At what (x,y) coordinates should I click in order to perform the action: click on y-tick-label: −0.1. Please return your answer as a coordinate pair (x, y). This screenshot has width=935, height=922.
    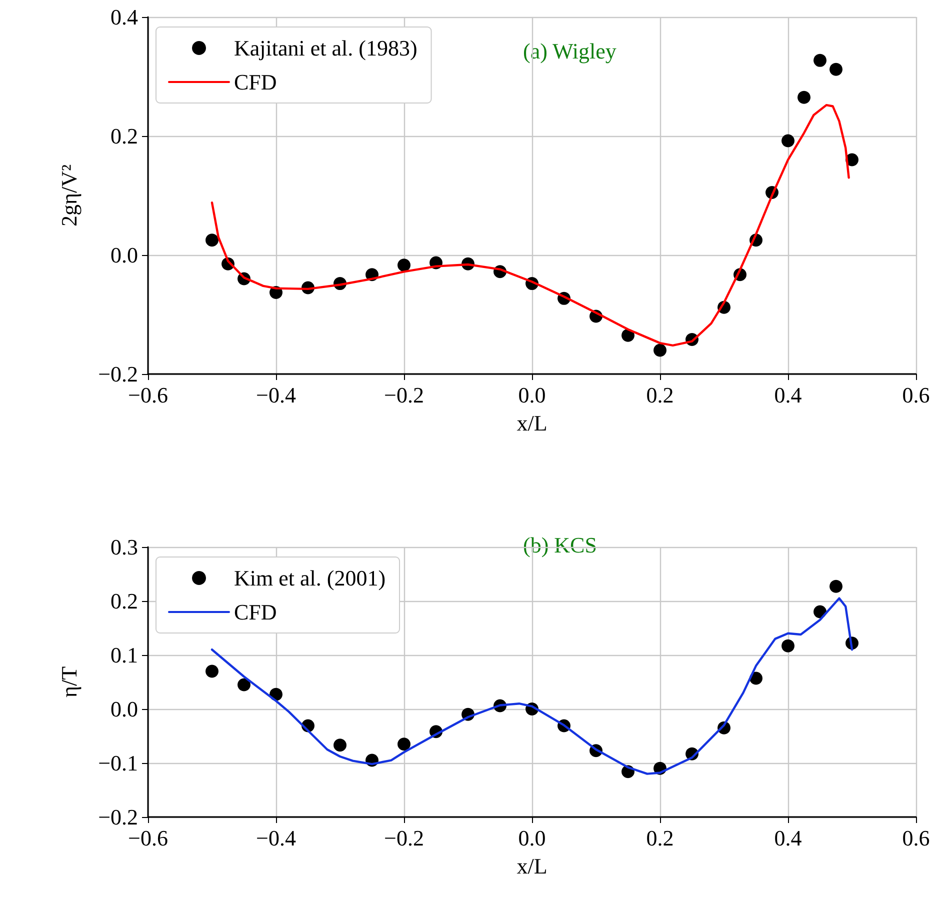
    Looking at the image, I should click on (118, 763).